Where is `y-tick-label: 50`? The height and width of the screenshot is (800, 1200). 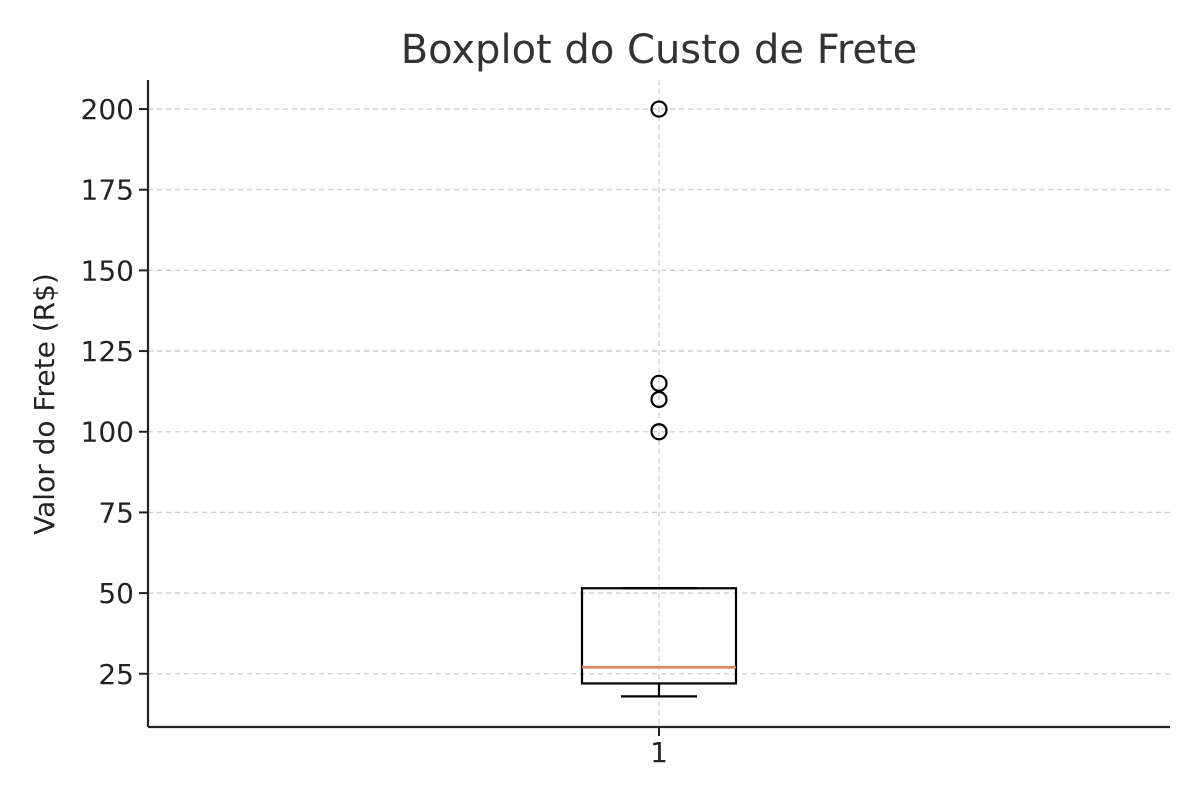
y-tick-label: 50 is located at coordinates (116, 593).